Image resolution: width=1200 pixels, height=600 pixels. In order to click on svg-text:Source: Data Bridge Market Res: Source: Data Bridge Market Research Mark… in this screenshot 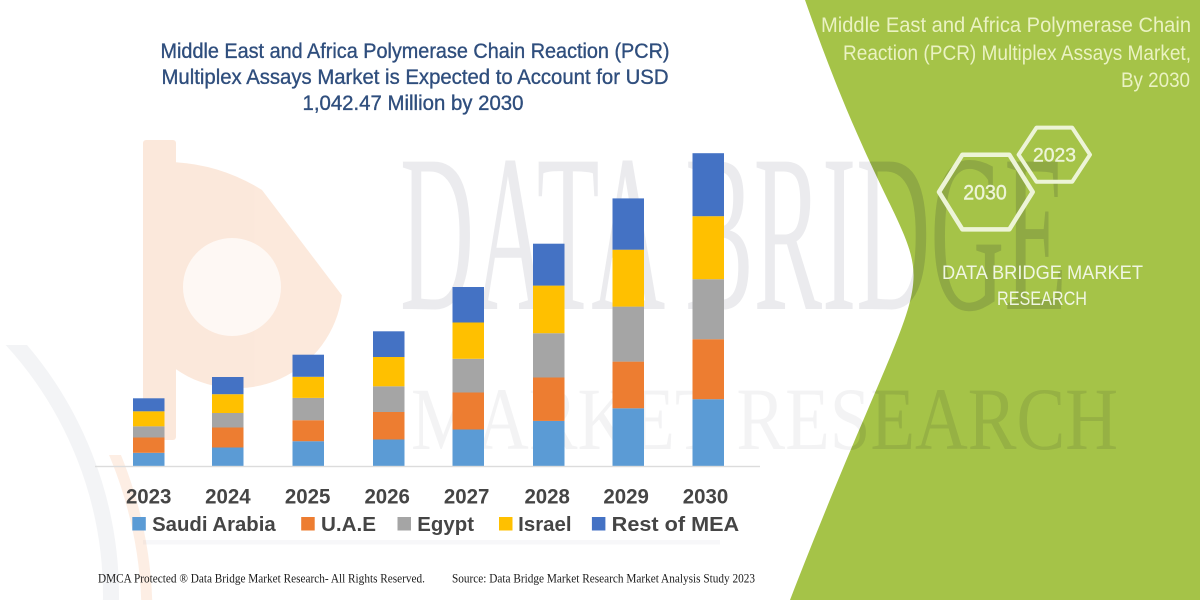, I will do `click(603, 578)`.